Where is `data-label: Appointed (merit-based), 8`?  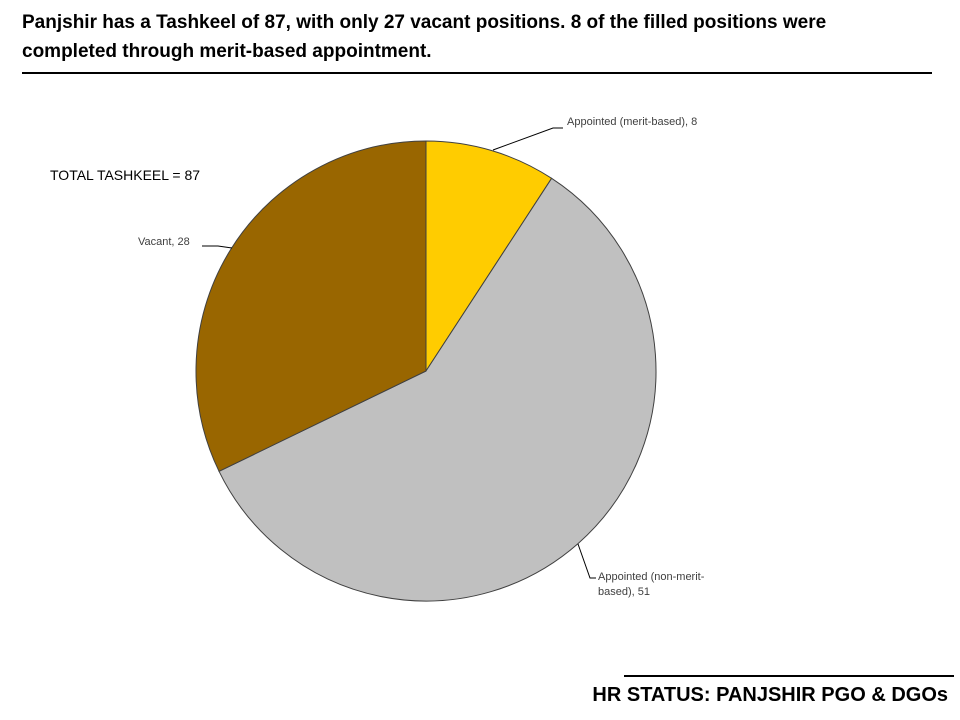
data-label: Appointed (merit-based), 8 is located at coordinates (632, 122).